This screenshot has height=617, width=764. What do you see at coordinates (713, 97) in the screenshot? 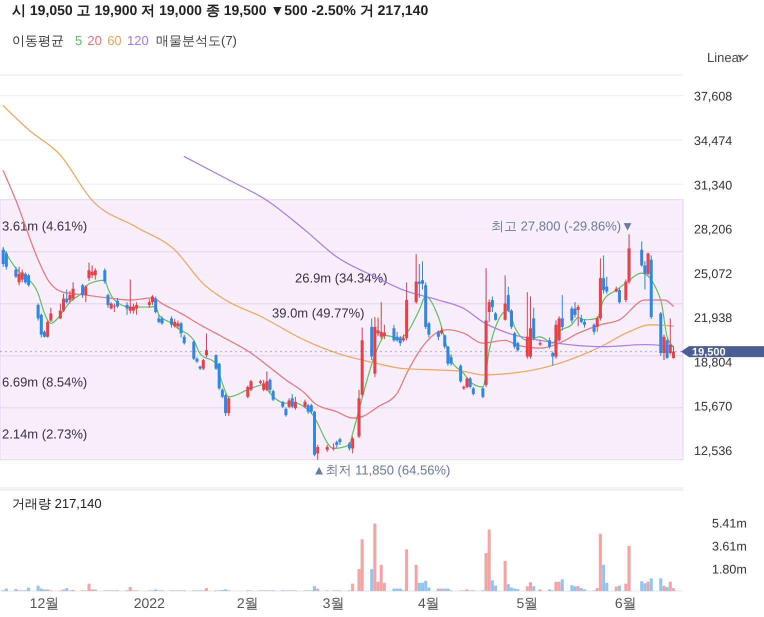
I see `y-tick-label: 37,608` at bounding box center [713, 97].